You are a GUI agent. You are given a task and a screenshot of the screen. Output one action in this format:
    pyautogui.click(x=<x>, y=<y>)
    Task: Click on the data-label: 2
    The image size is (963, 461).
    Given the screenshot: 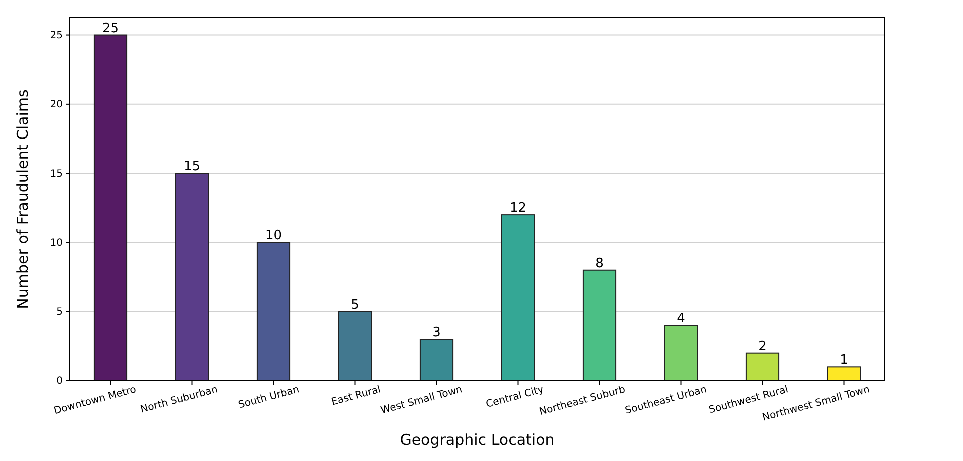 What is the action you would take?
    pyautogui.click(x=762, y=346)
    